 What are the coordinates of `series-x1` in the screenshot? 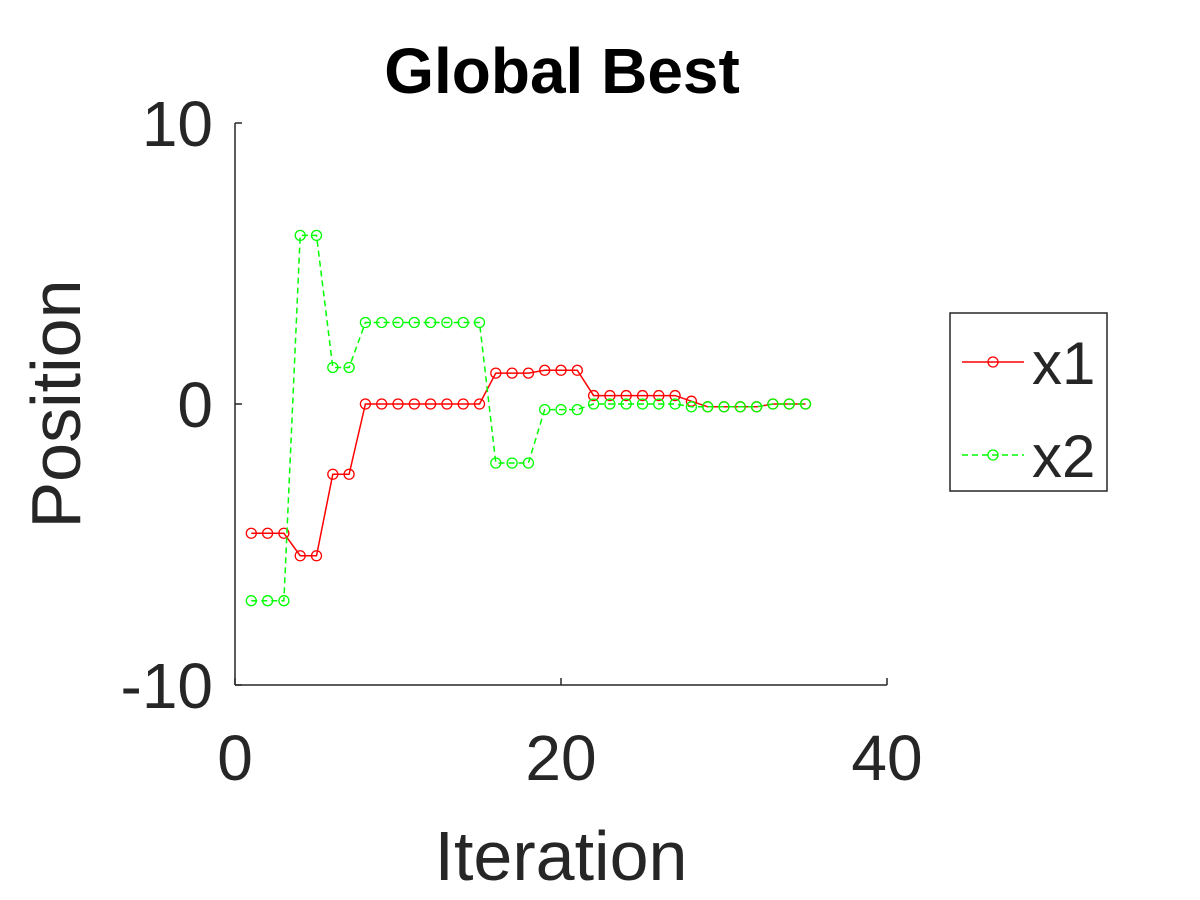 It's located at (528, 463).